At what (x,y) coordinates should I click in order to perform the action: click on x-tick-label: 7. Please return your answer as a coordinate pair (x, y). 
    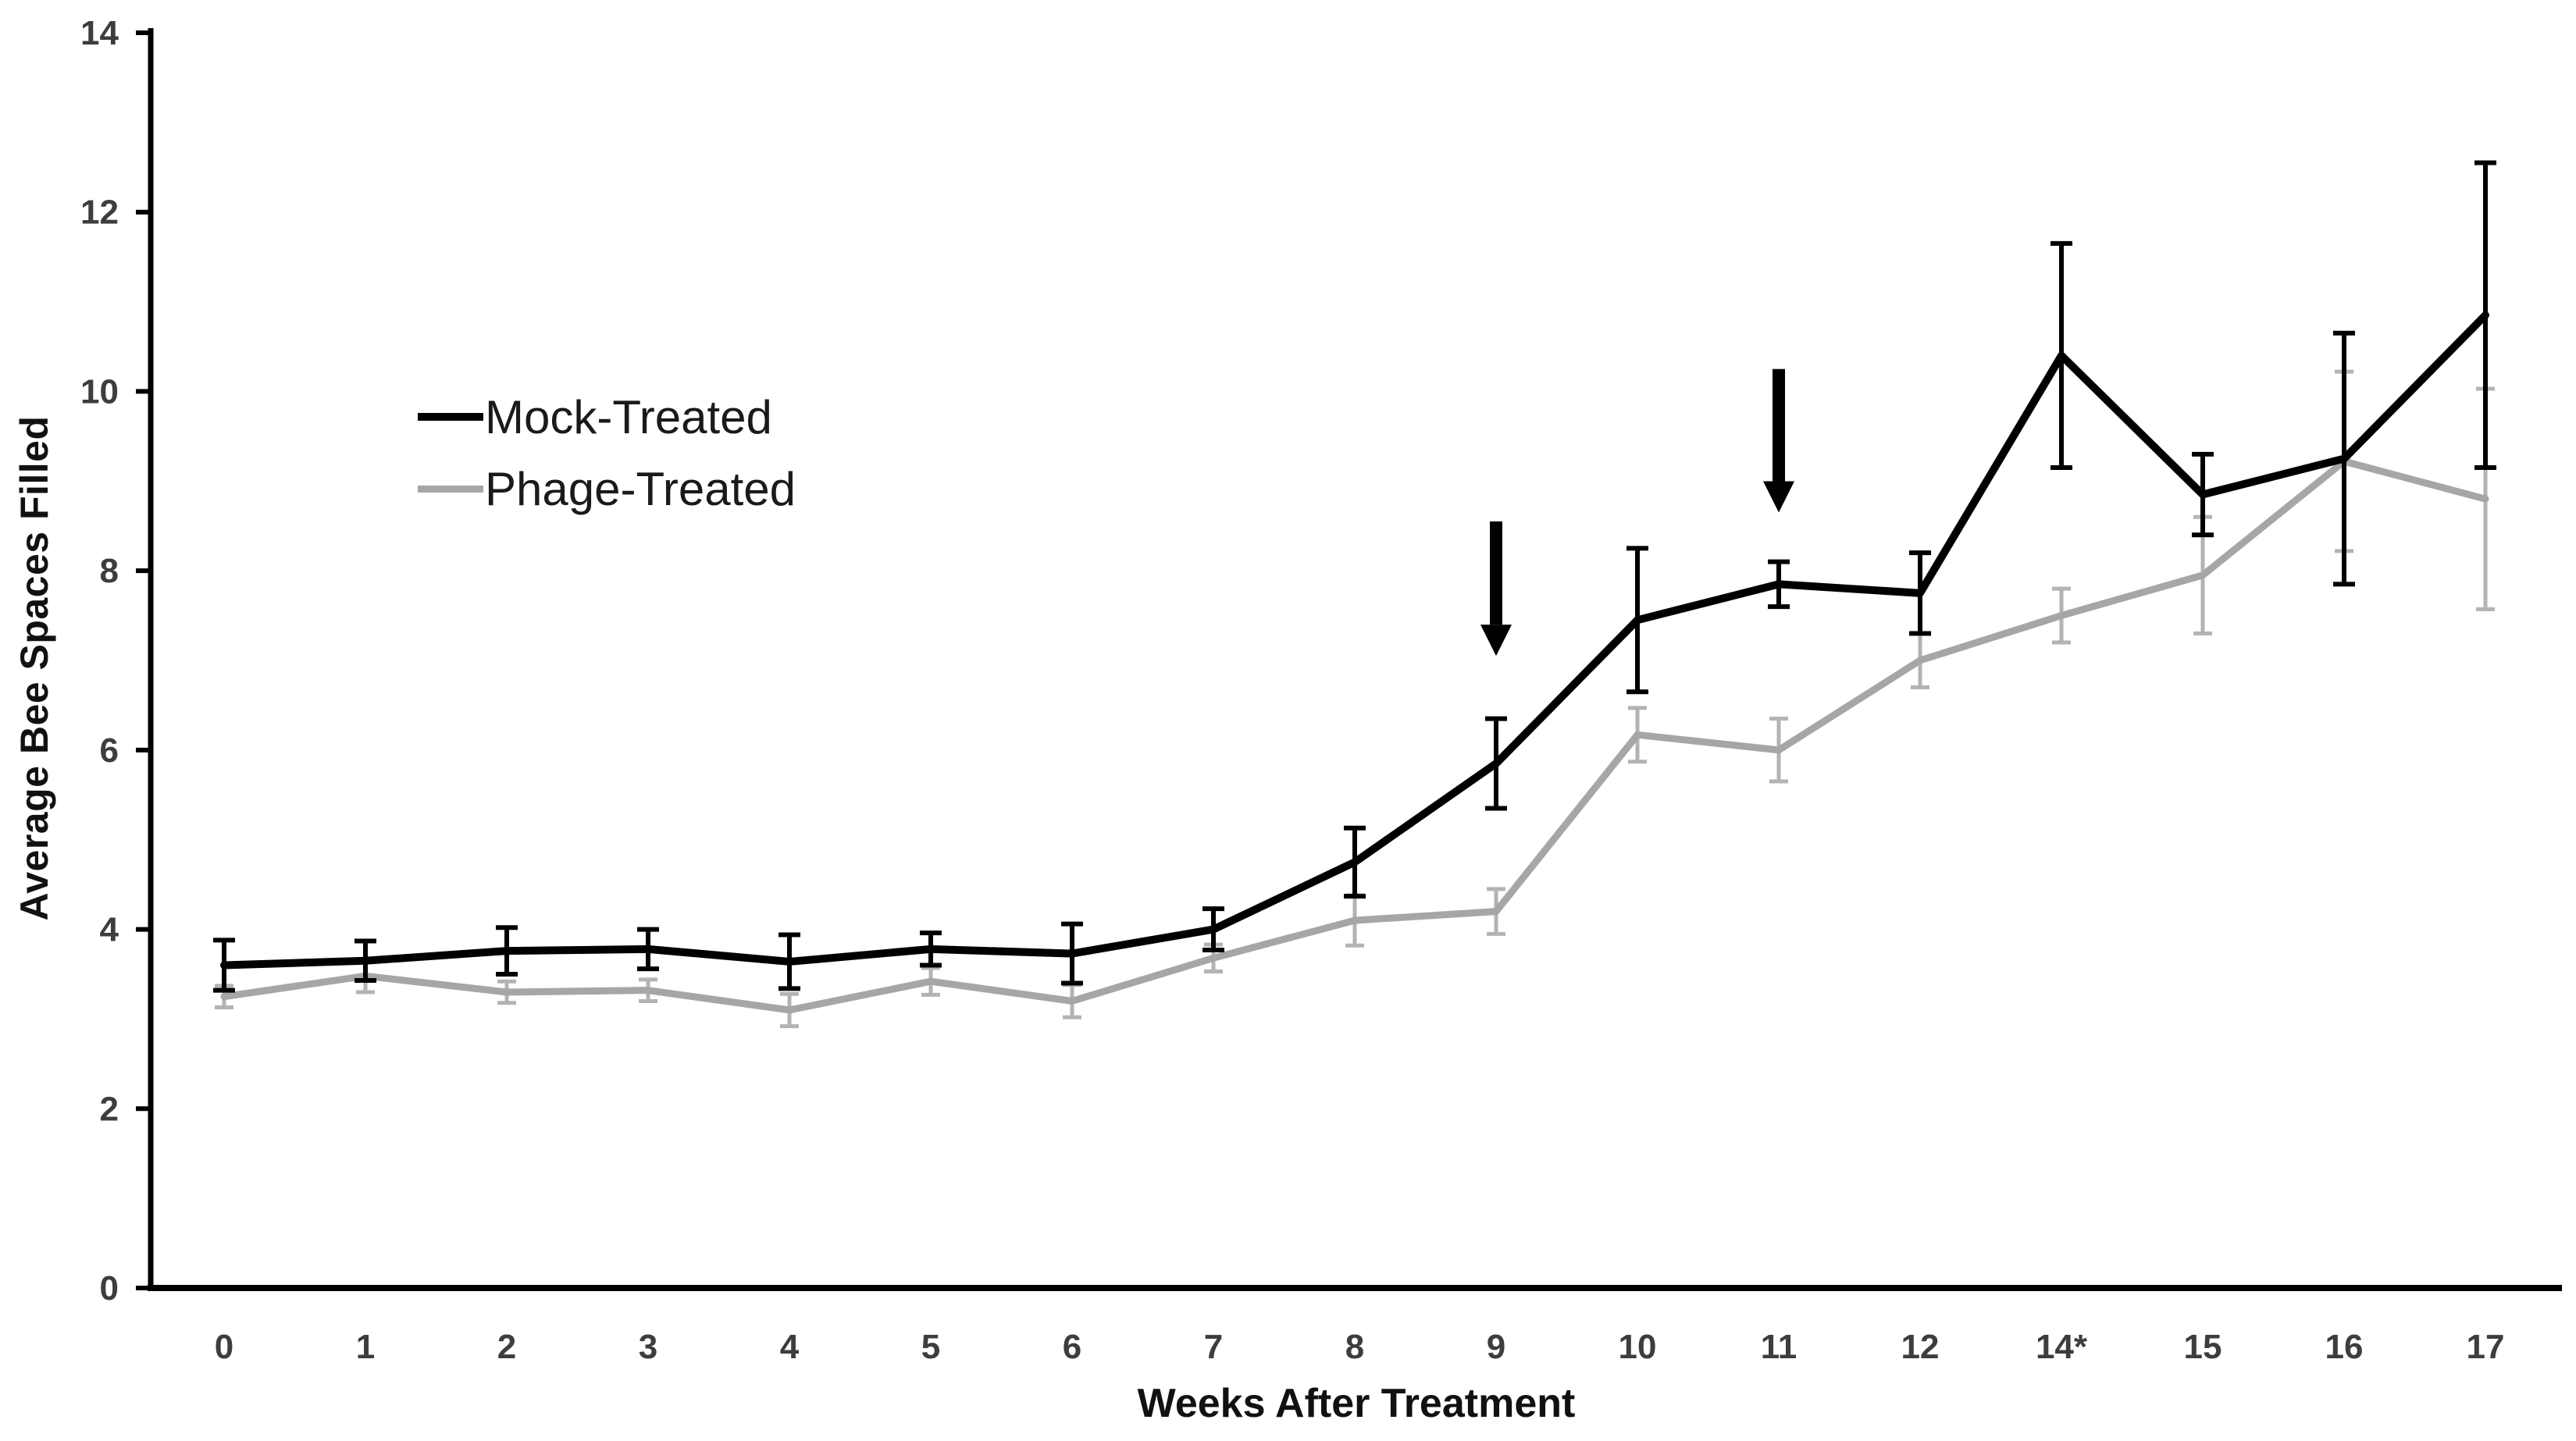
    Looking at the image, I should click on (1214, 1347).